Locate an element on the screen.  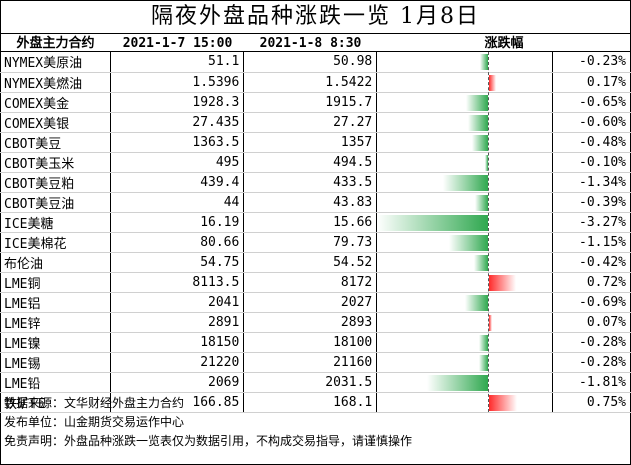
row-prev-price: 1.5396 is located at coordinates (177, 82).